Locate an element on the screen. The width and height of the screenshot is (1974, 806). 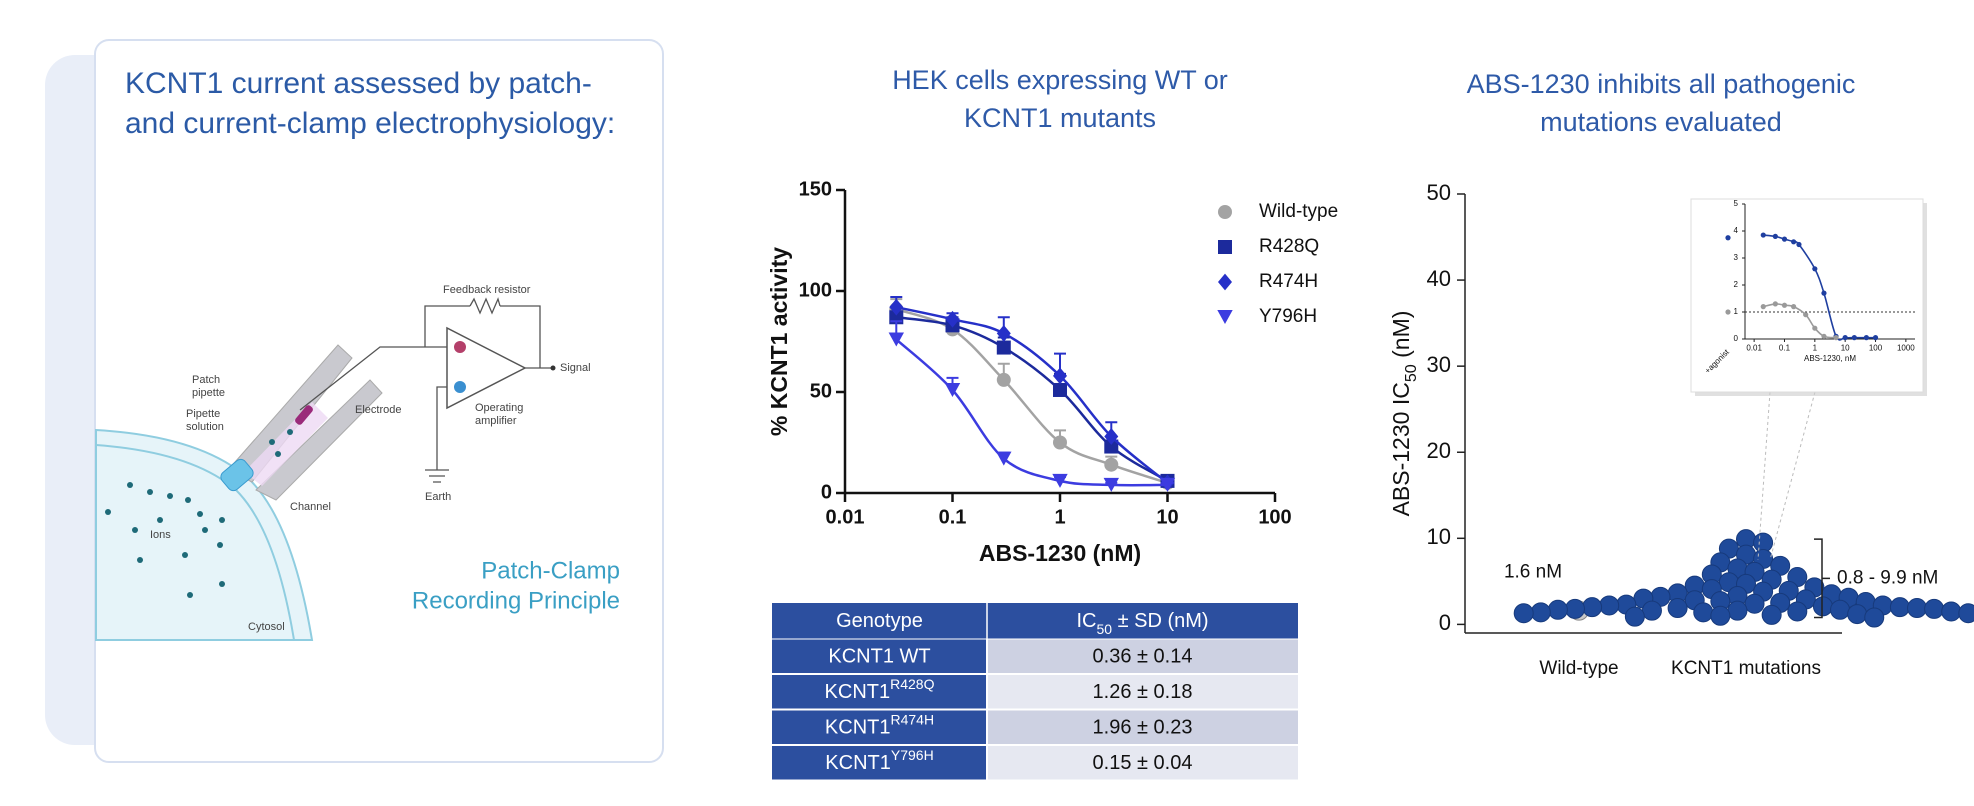
table-cell-part: KCNT1 WT is located at coordinates (879, 657).